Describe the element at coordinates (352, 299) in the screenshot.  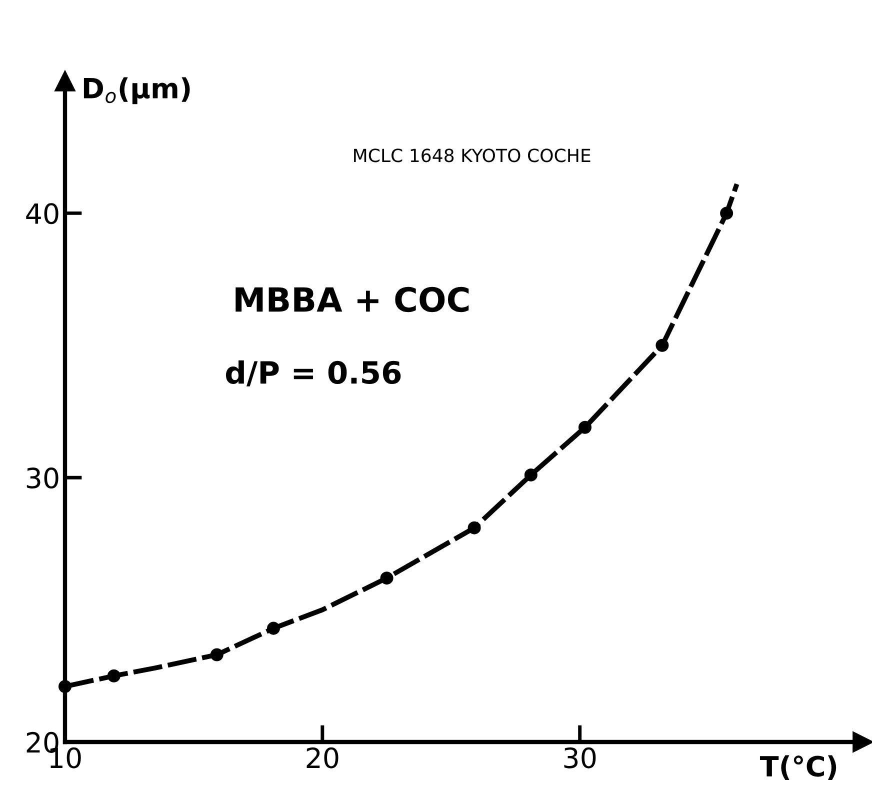
I see `annotation: MBBA + COC` at that location.